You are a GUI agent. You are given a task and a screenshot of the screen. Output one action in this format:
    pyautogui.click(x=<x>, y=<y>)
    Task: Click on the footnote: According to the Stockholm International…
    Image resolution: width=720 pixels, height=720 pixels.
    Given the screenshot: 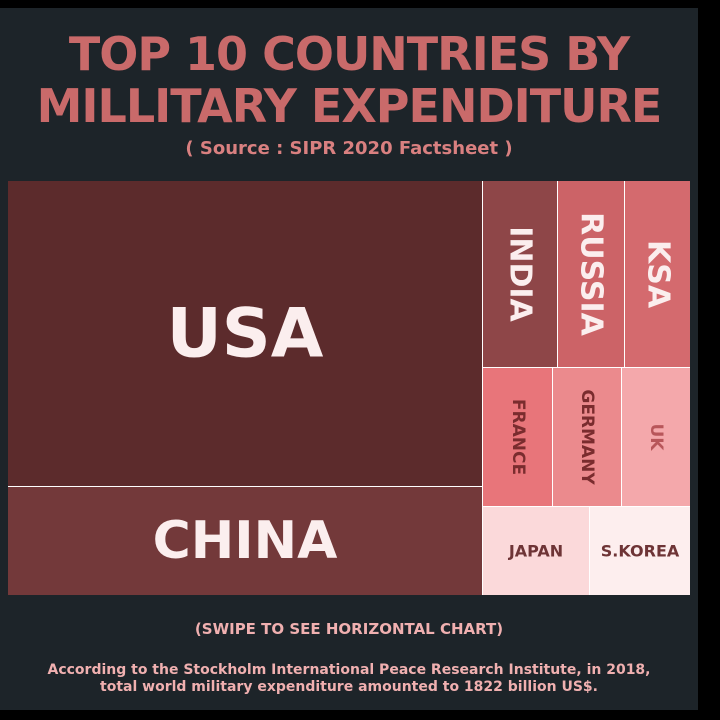 What is the action you would take?
    pyautogui.click(x=349, y=679)
    